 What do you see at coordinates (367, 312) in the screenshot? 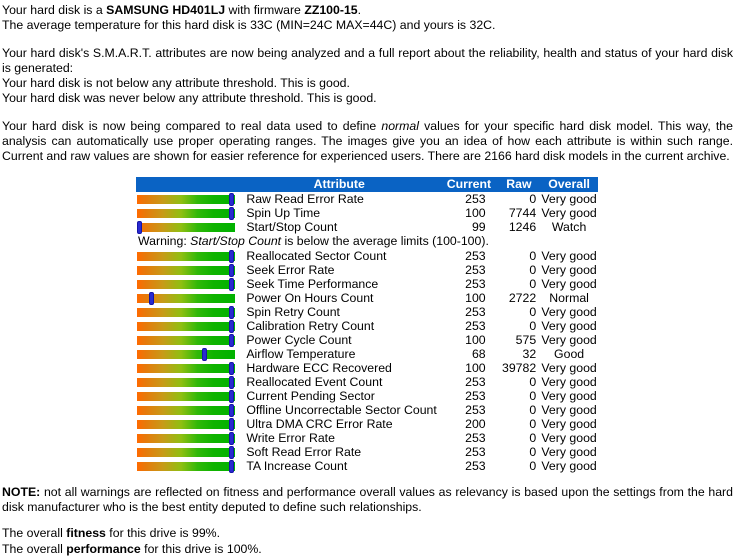
I see `table-row: Spin Retry Count 253 0 Very good` at bounding box center [367, 312].